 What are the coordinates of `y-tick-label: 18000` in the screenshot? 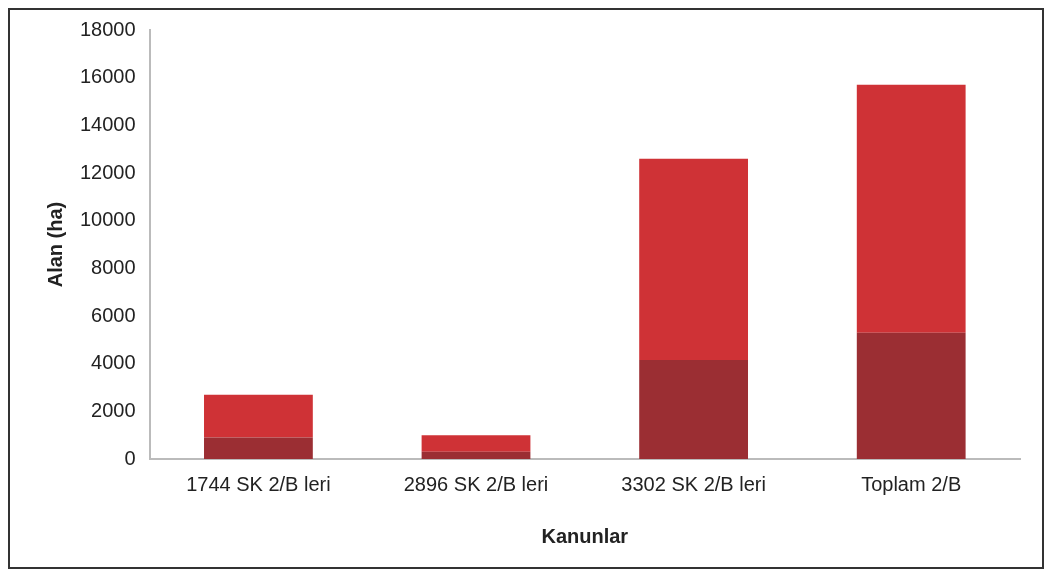 It's located at (107, 28).